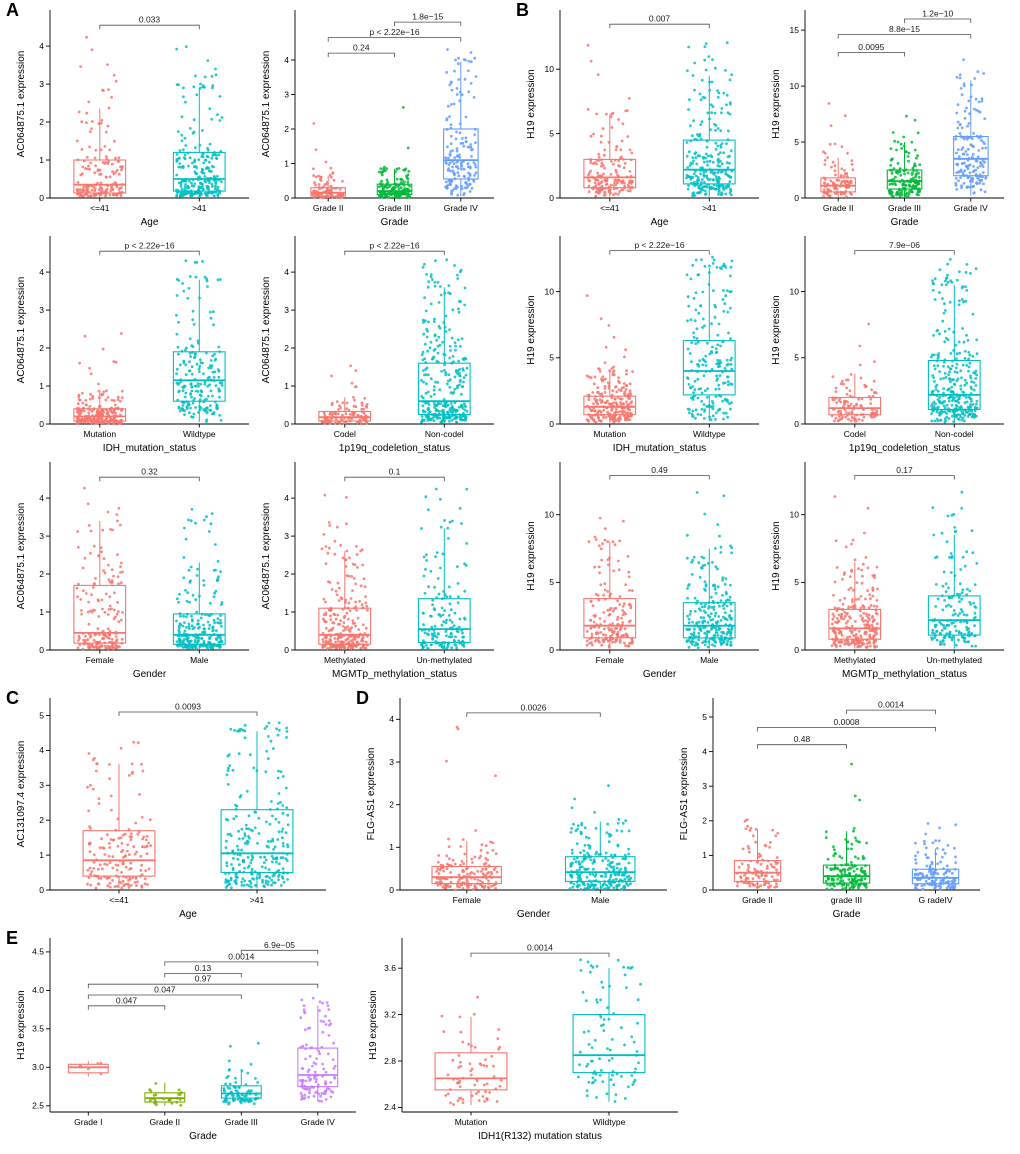 The width and height of the screenshot is (1020, 1154). Describe the element at coordinates (395, 472) in the screenshot. I see `svg-text: 0.1` at that location.